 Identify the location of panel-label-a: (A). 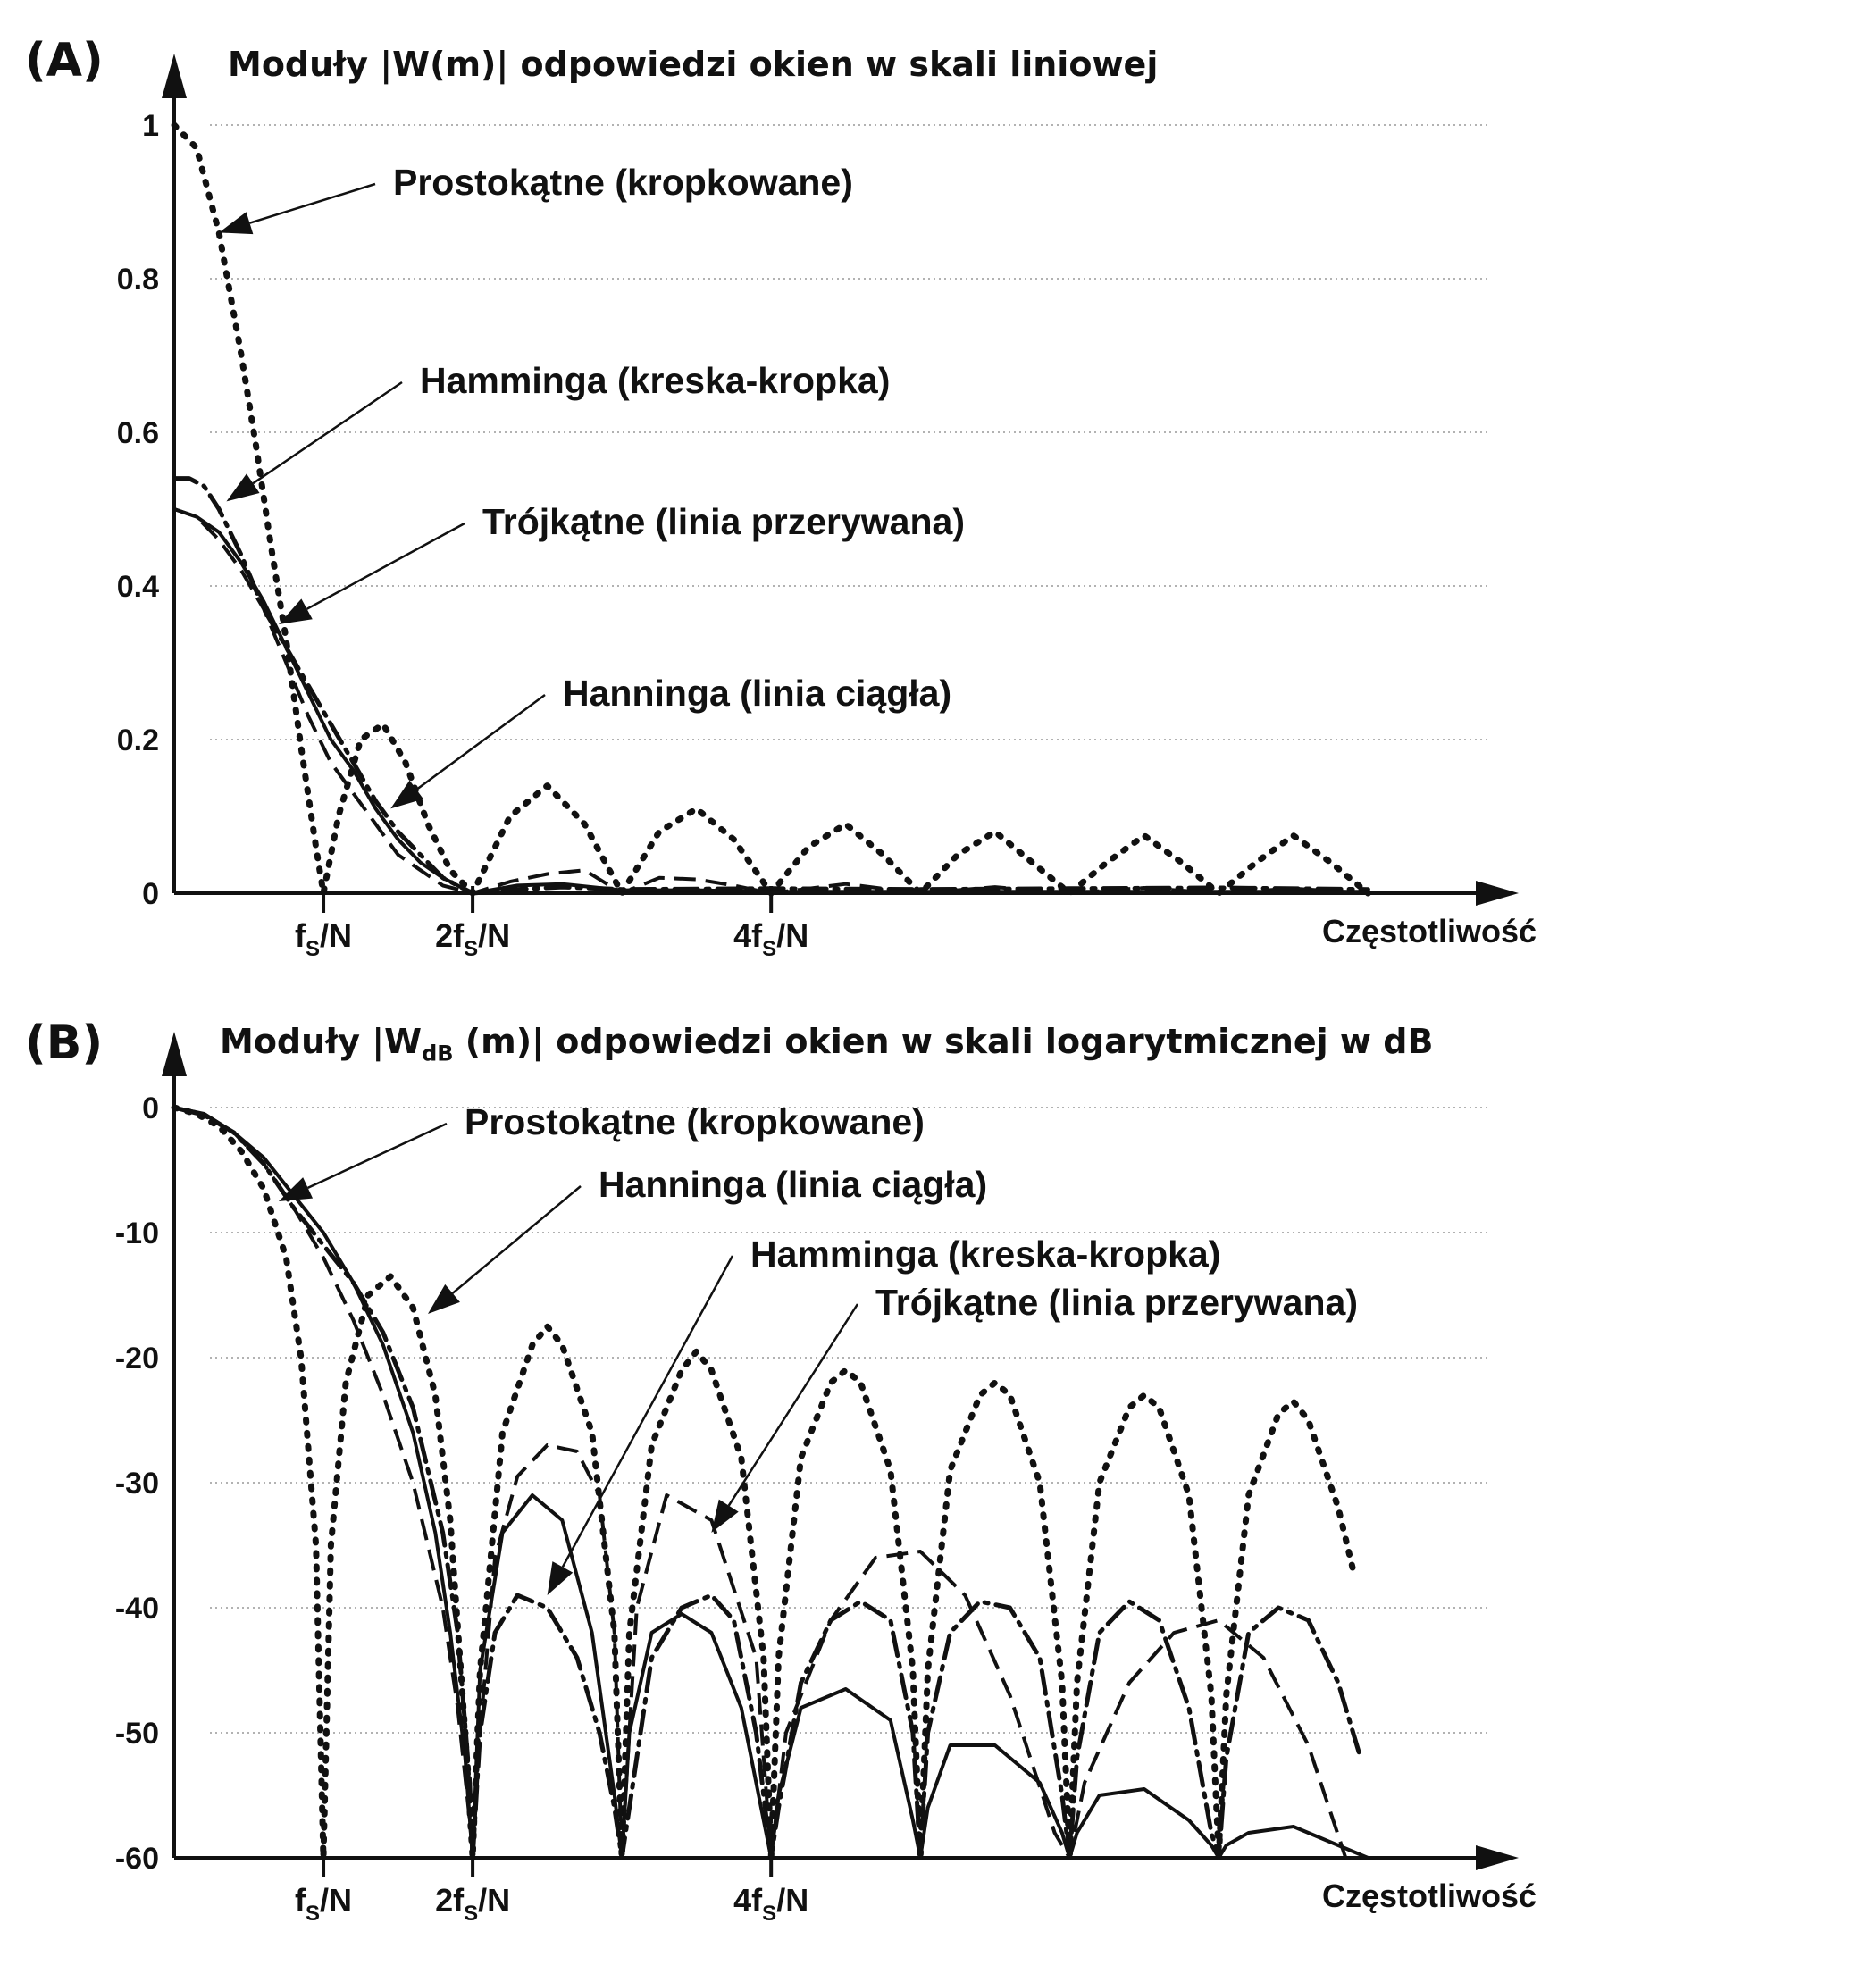
(64, 61).